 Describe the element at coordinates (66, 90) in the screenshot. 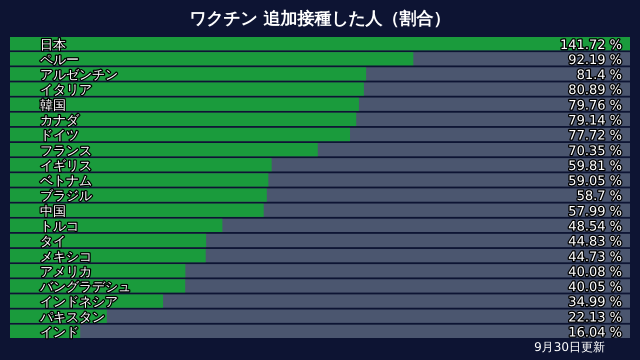

I see `y-tick-label: イタリア` at that location.